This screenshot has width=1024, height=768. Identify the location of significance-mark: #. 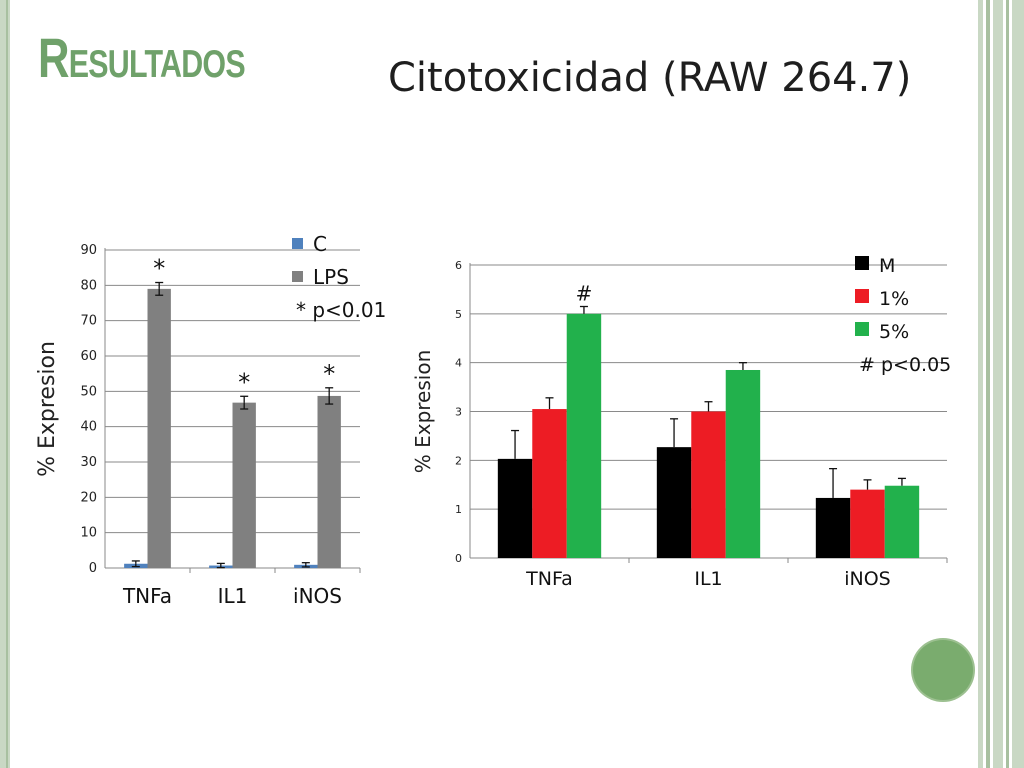
(584, 294).